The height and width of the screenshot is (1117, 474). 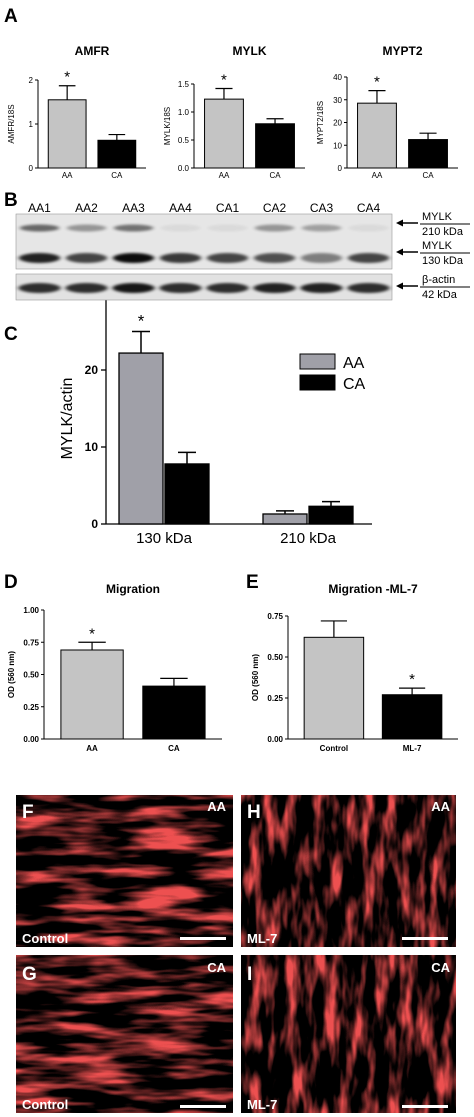 I want to click on chart-mylk: MYLK 0.0 0.5 1.0 1.5 MYLK/18S AA * CA, so click(x=234, y=112).